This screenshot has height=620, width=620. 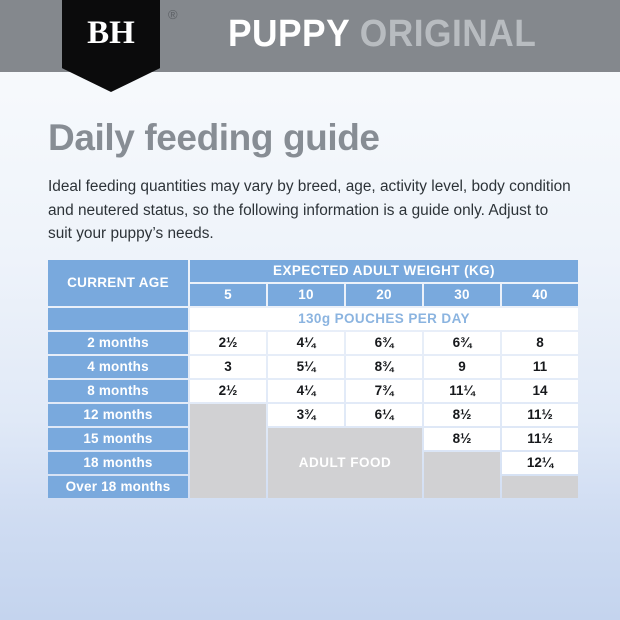 What do you see at coordinates (306, 295) in the screenshot?
I see `weight-column-header-10: 10` at bounding box center [306, 295].